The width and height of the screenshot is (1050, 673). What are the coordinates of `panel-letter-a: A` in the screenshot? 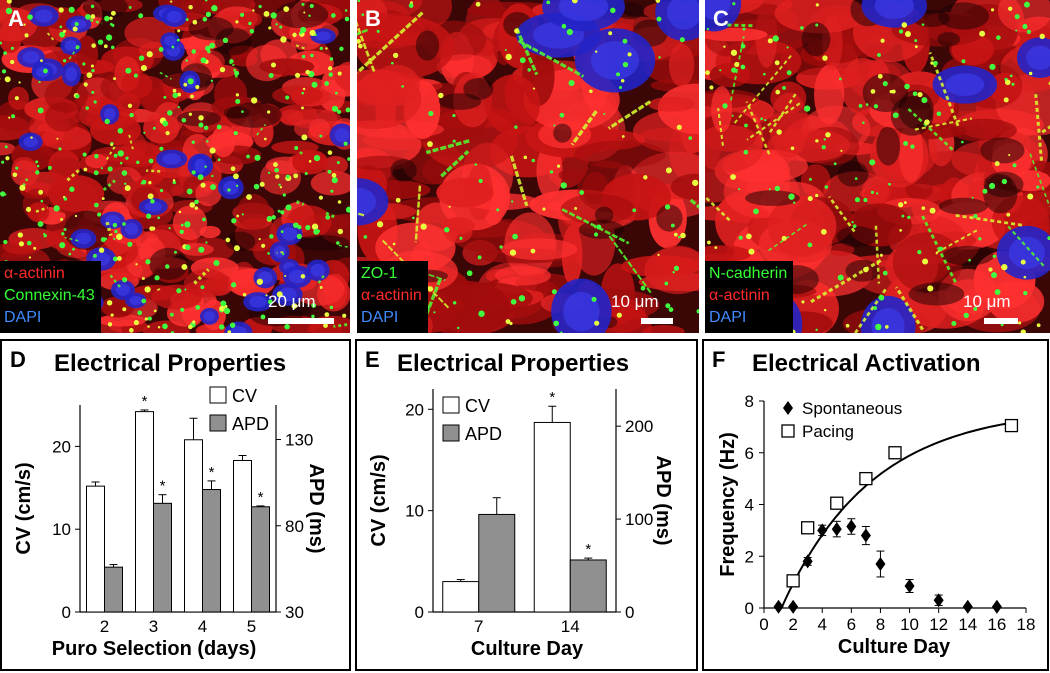 It's located at (16, 18).